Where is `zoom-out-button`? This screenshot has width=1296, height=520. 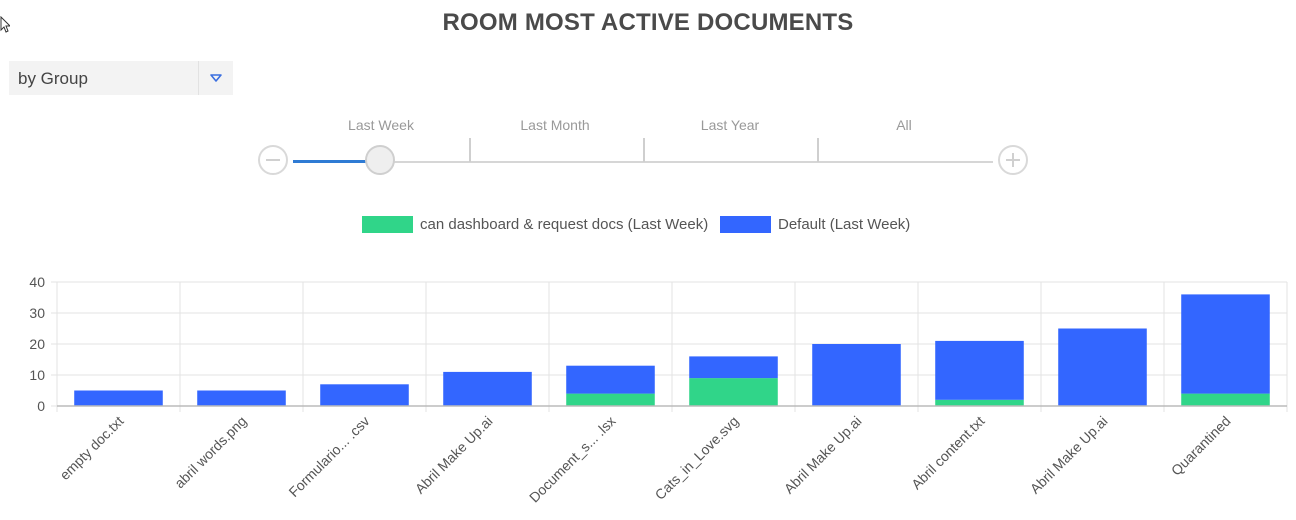 zoom-out-button is located at coordinates (273, 160).